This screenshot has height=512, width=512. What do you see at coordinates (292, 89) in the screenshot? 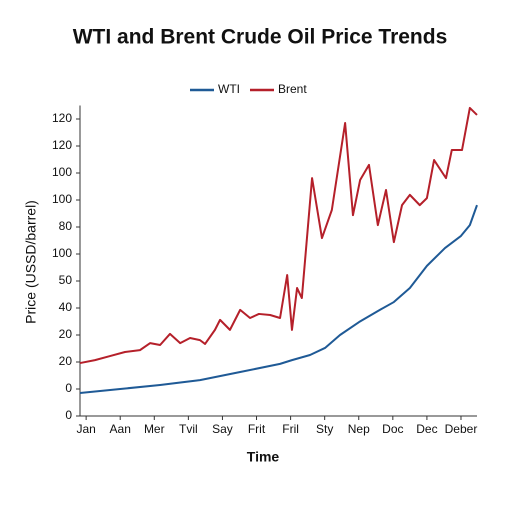
I see `legend-label: Brent` at bounding box center [292, 89].